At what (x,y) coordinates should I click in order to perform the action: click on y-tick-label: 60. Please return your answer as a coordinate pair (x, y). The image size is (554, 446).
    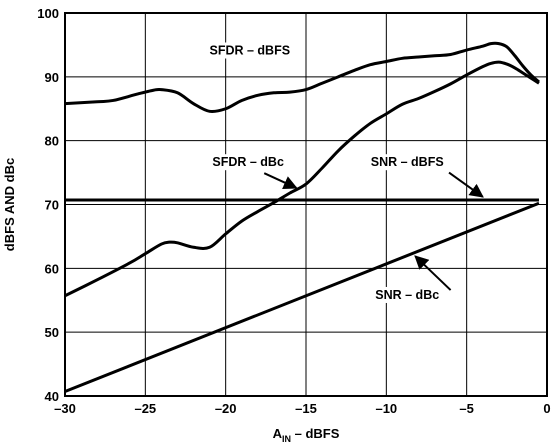
    Looking at the image, I should click on (52, 268).